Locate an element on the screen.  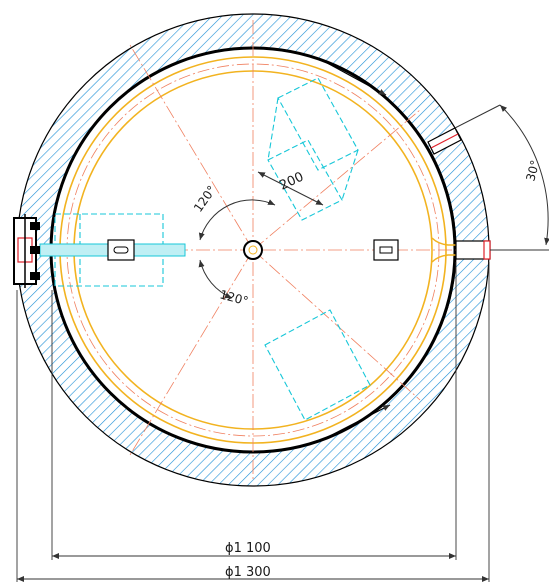
dim-1100-label: ϕ1 100 is located at coordinates (248, 548).